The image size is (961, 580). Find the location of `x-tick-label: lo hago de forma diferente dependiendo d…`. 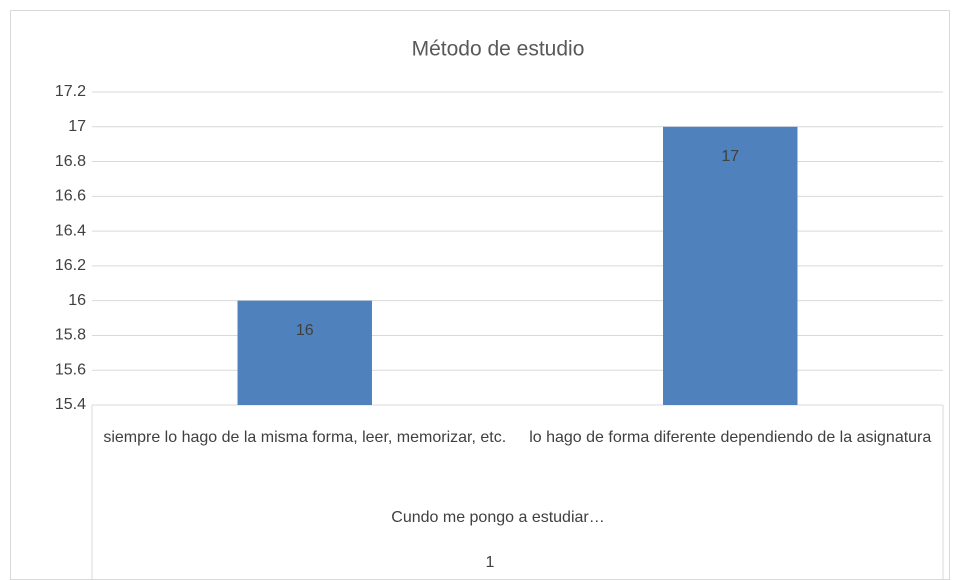

x-tick-label: lo hago de forma diferente dependiendo d… is located at coordinates (730, 437).